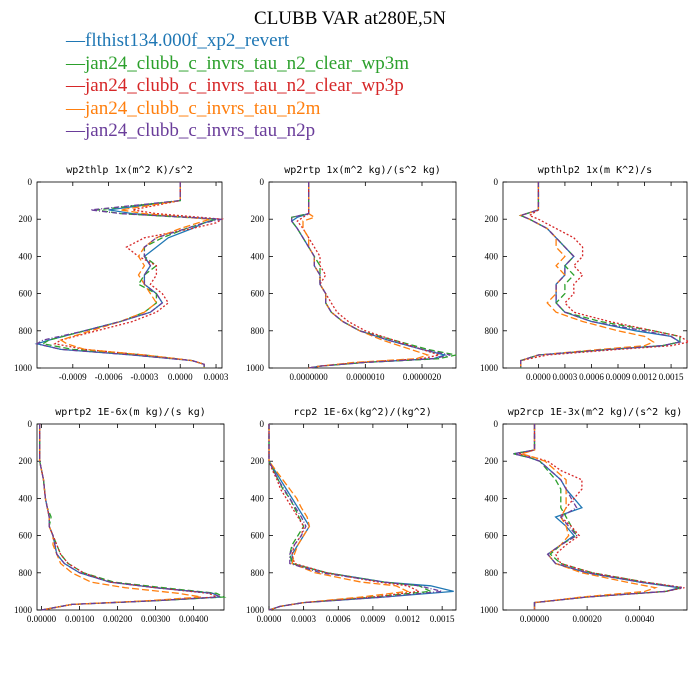 Image resolution: width=700 pixels, height=700 pixels. I want to click on legend-label: jan24_clubb_c_invrs_tau_n2_clear_wp3m, so click(247, 63).